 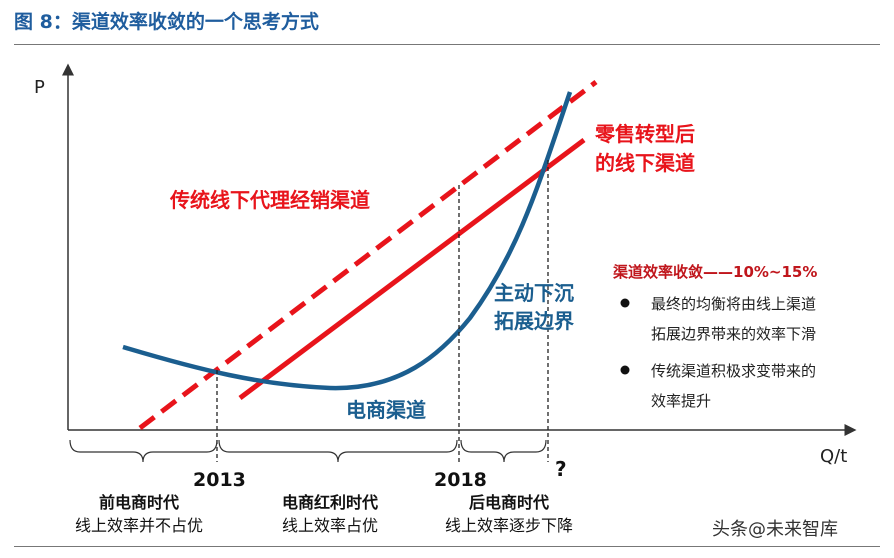 What do you see at coordinates (330, 502) in the screenshot?
I see `era-dividend-name: 电商红利时代` at bounding box center [330, 502].